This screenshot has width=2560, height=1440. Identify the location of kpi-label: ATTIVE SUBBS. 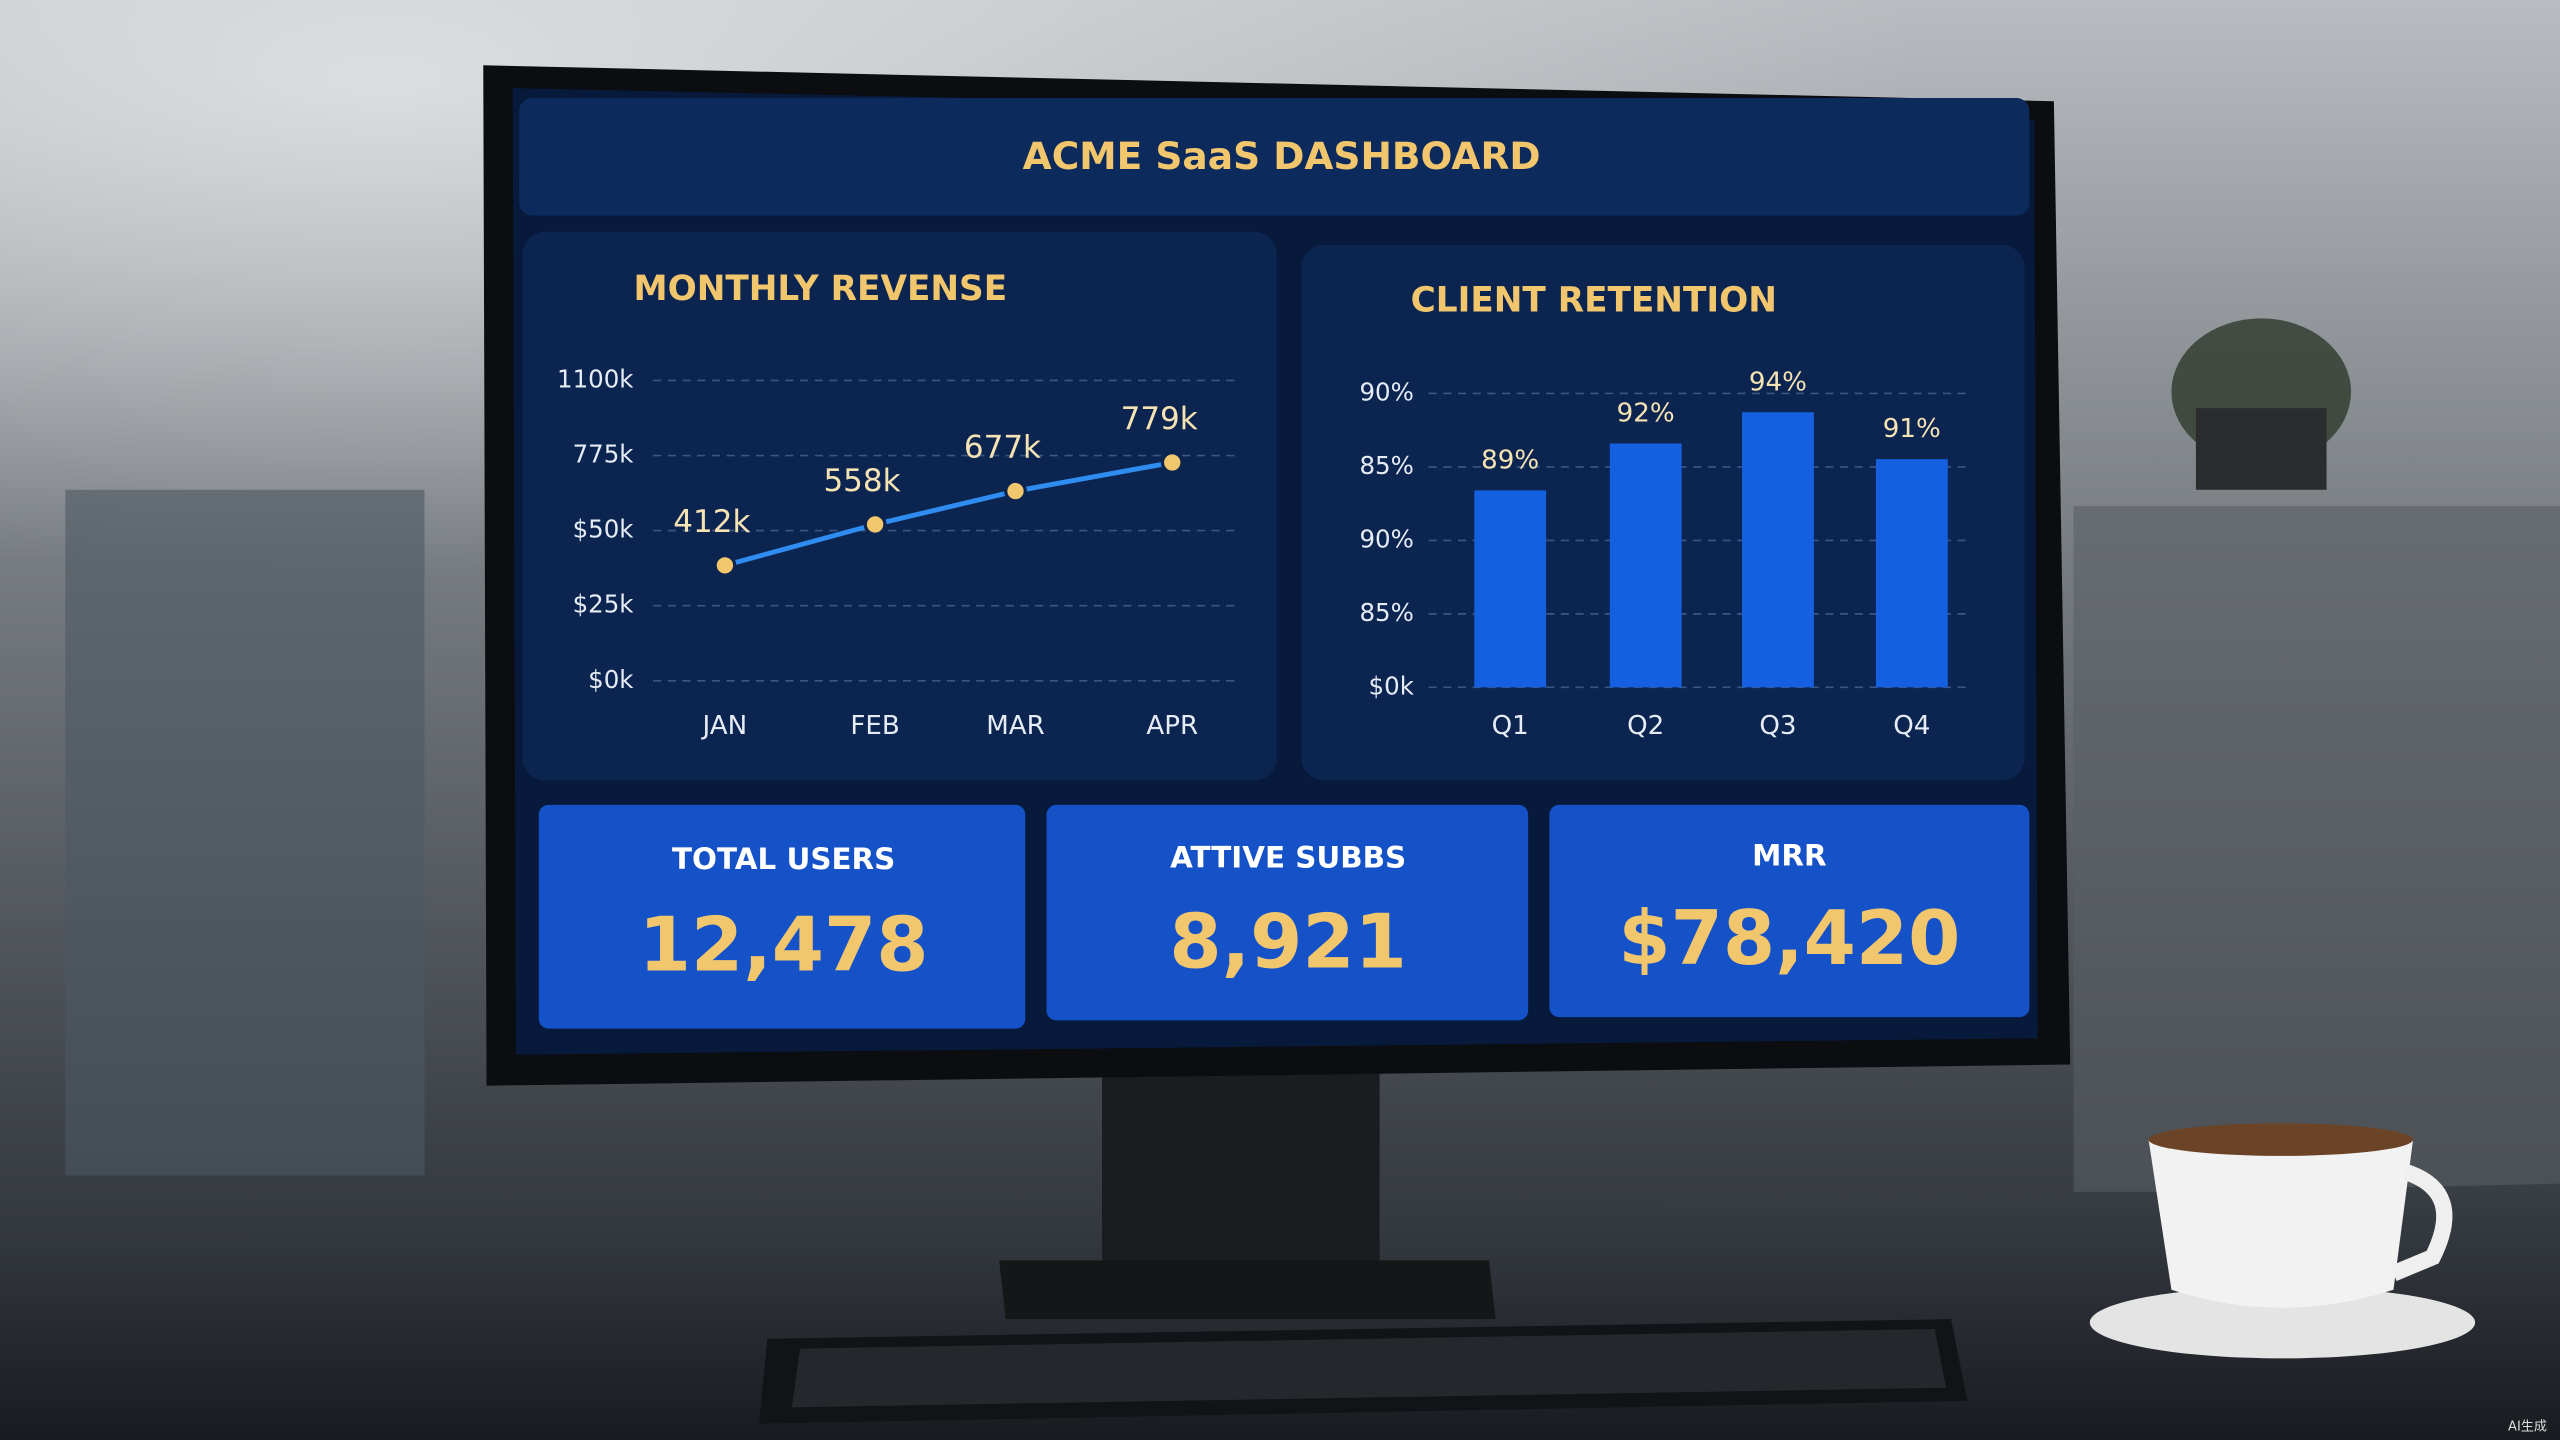
(1288, 857).